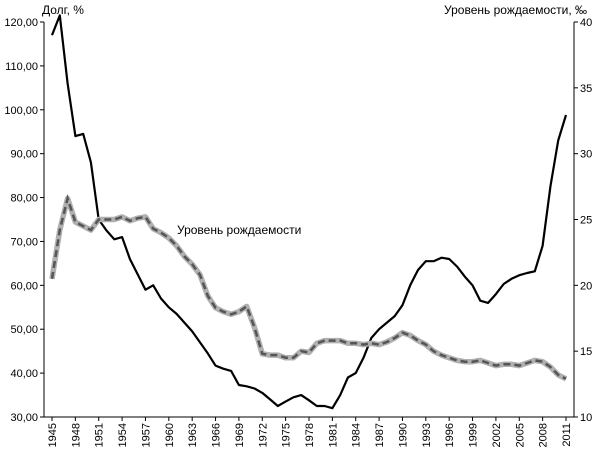 This screenshot has width=600, height=456. What do you see at coordinates (450, 435) in the screenshot?
I see `x-tick-label: 1996` at bounding box center [450, 435].